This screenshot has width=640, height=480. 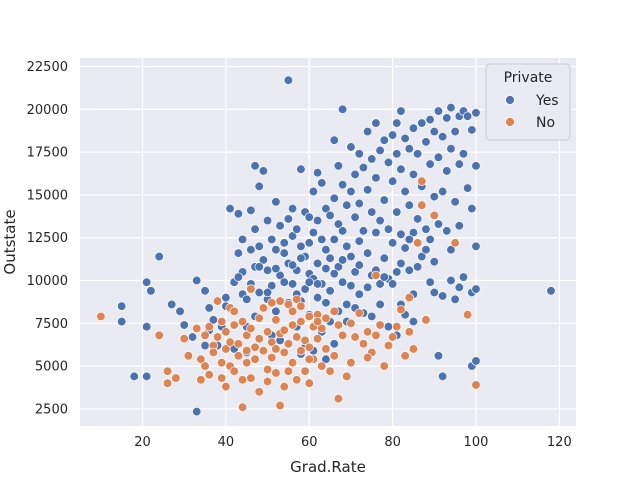 I want to click on x-tick-label: 100, so click(x=476, y=442).